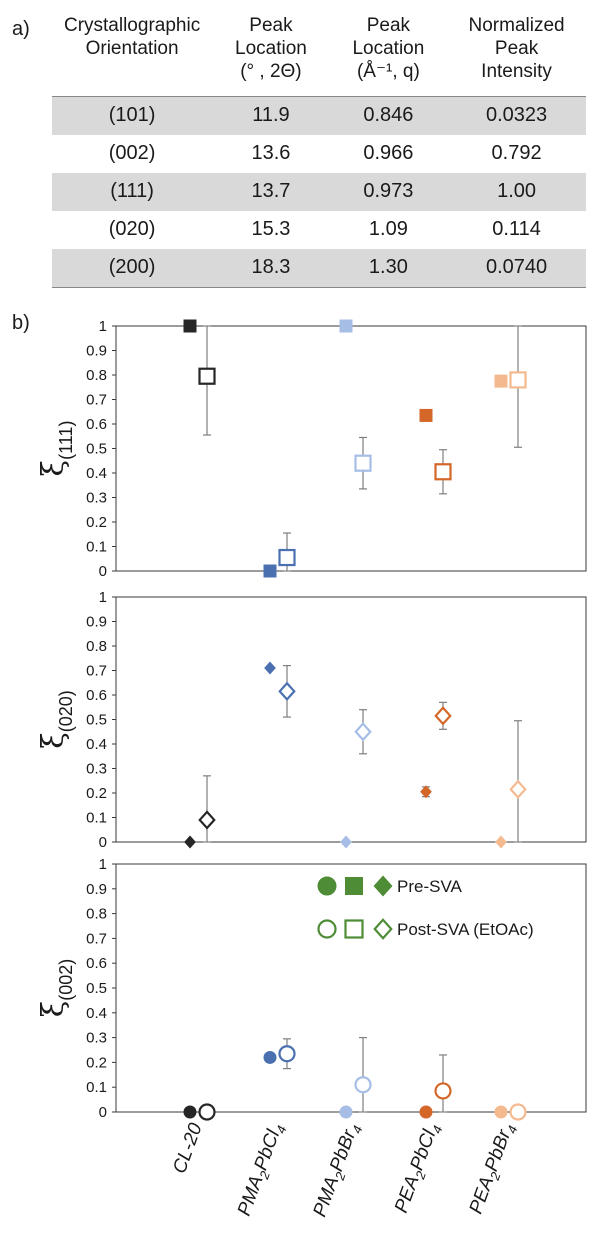 Image resolution: width=593 pixels, height=1238 pixels. I want to click on col-header-orientation: Crystallographic Orientation, so click(132, 52).